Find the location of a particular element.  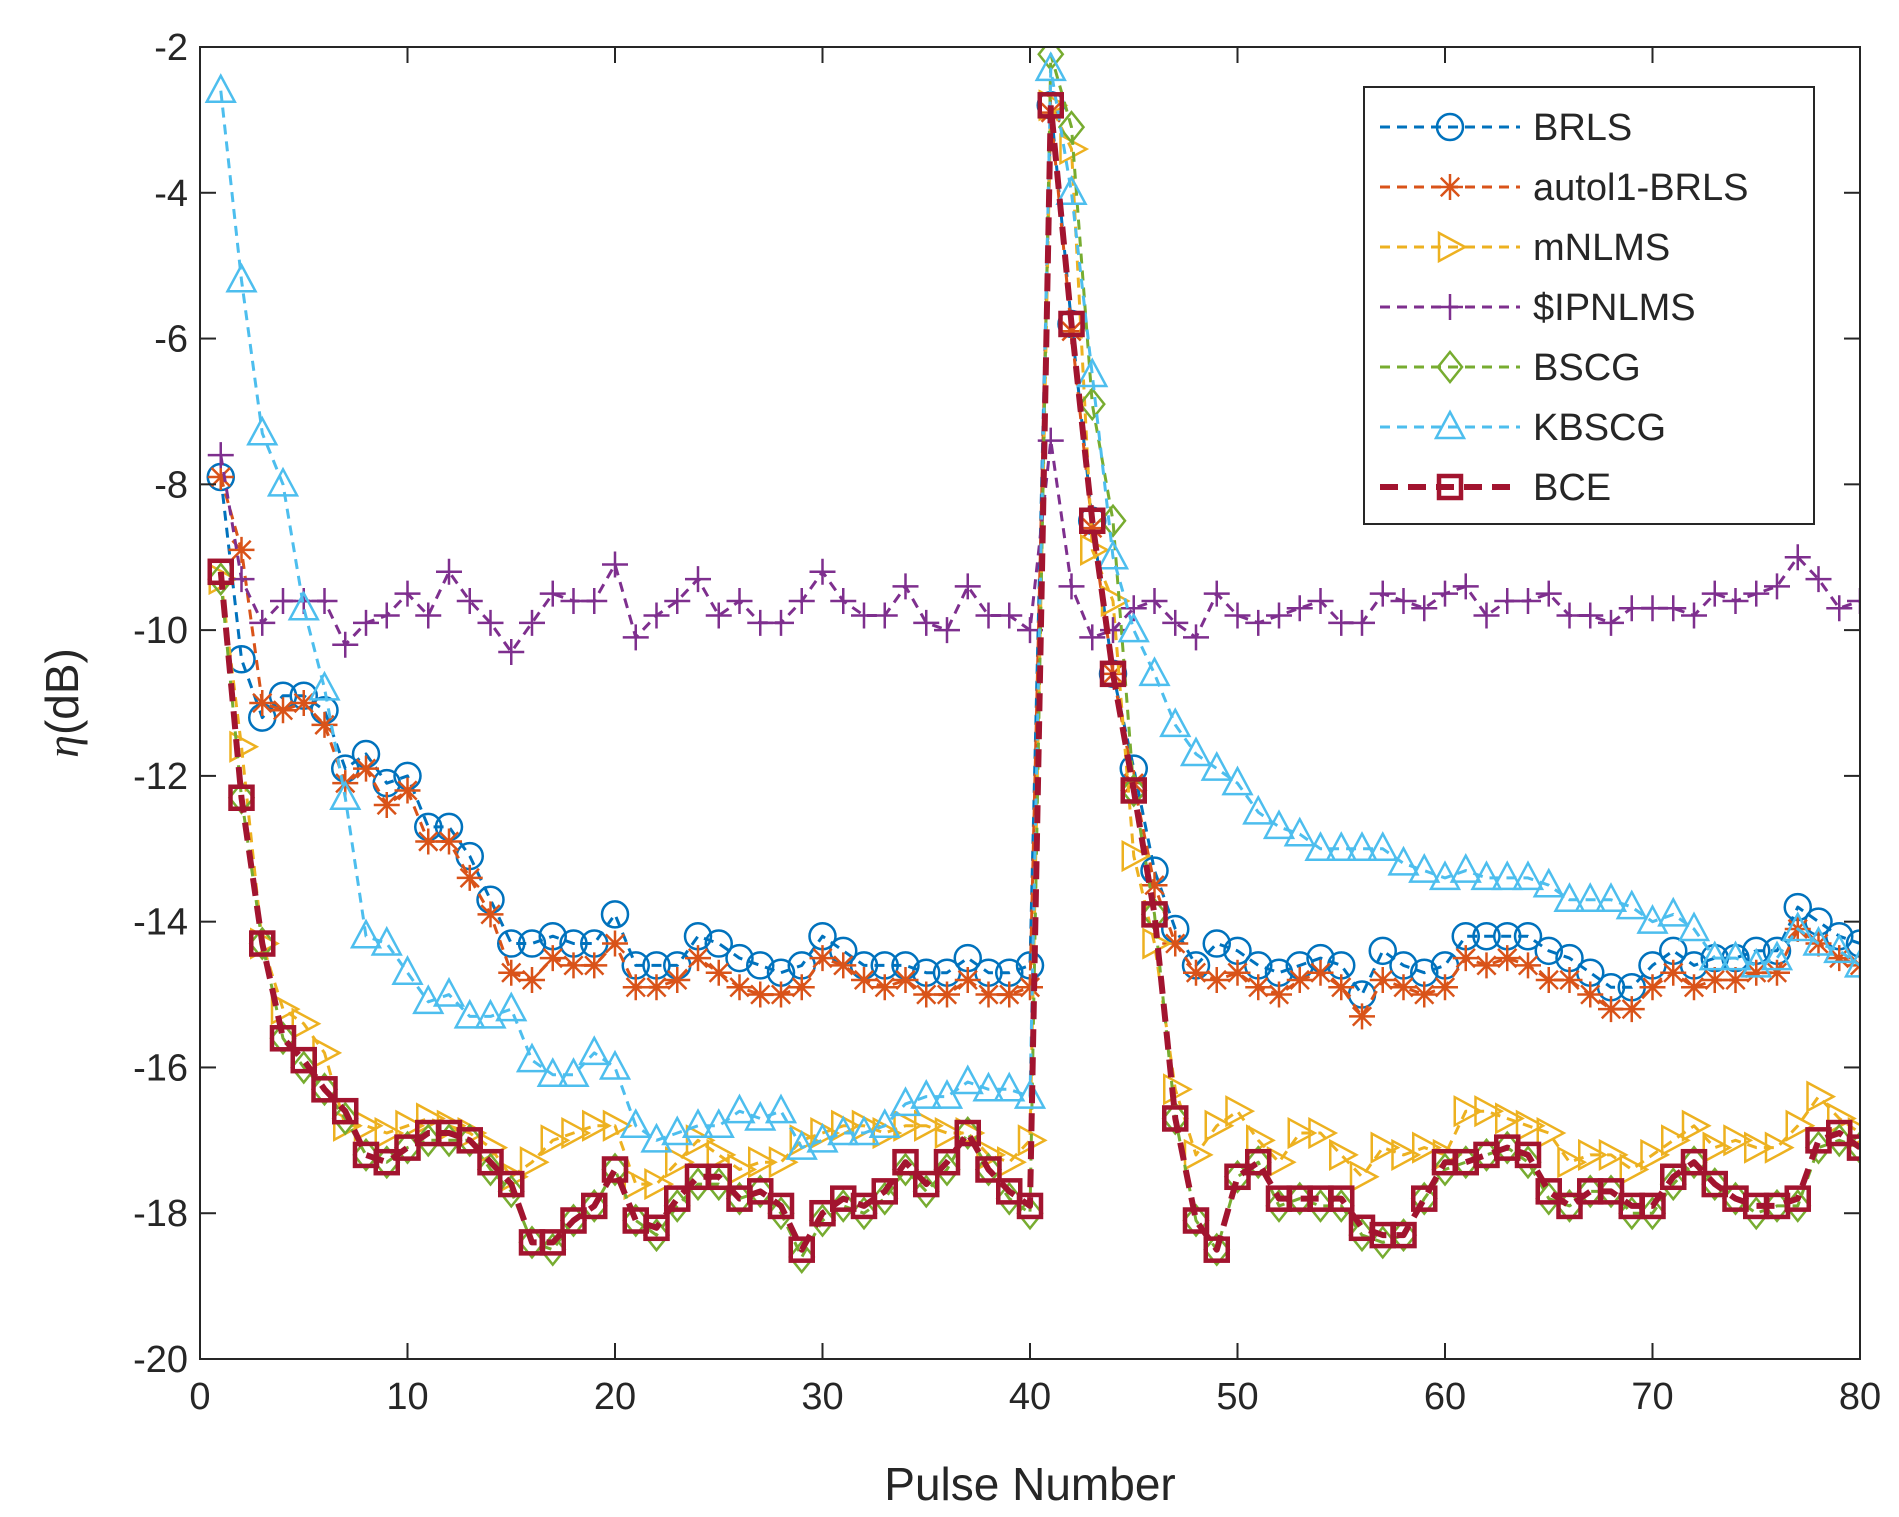

y-tick-label: -14 is located at coordinates (160, 923).